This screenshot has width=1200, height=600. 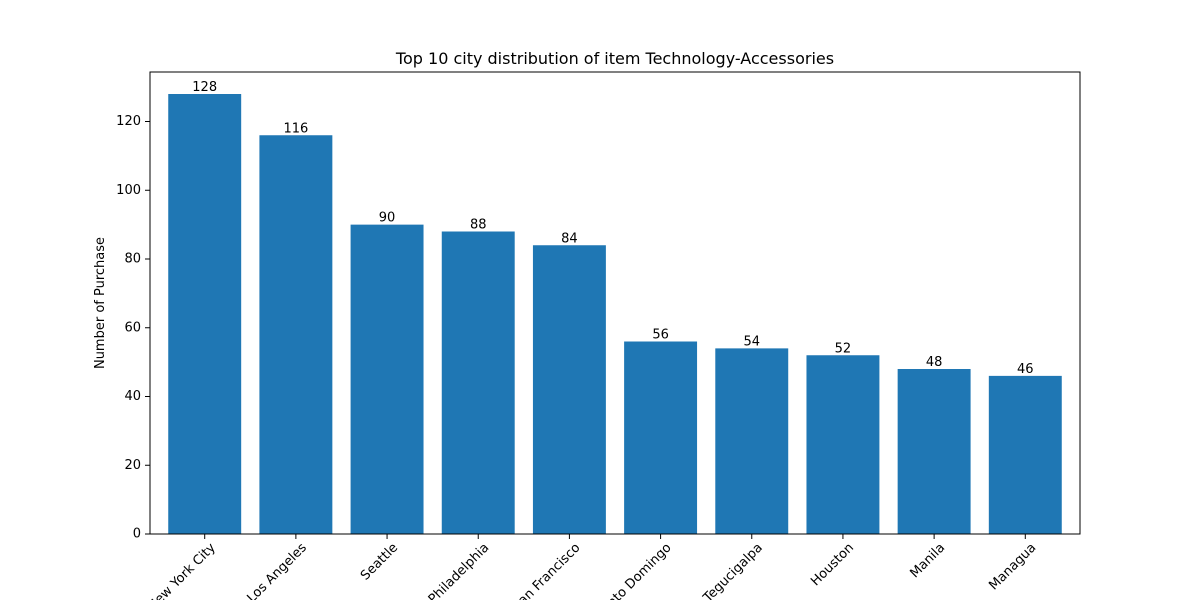 I want to click on bar-value-label: 52, so click(x=843, y=348).